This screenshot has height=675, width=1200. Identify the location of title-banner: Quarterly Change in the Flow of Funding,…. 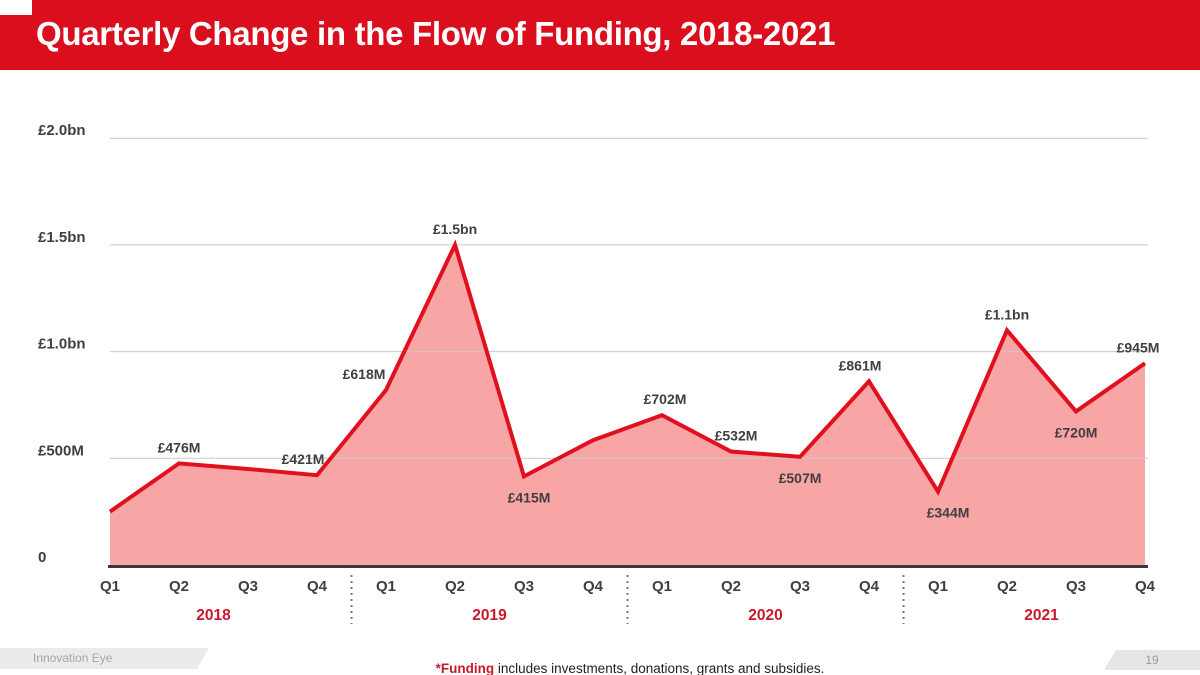
(600, 35).